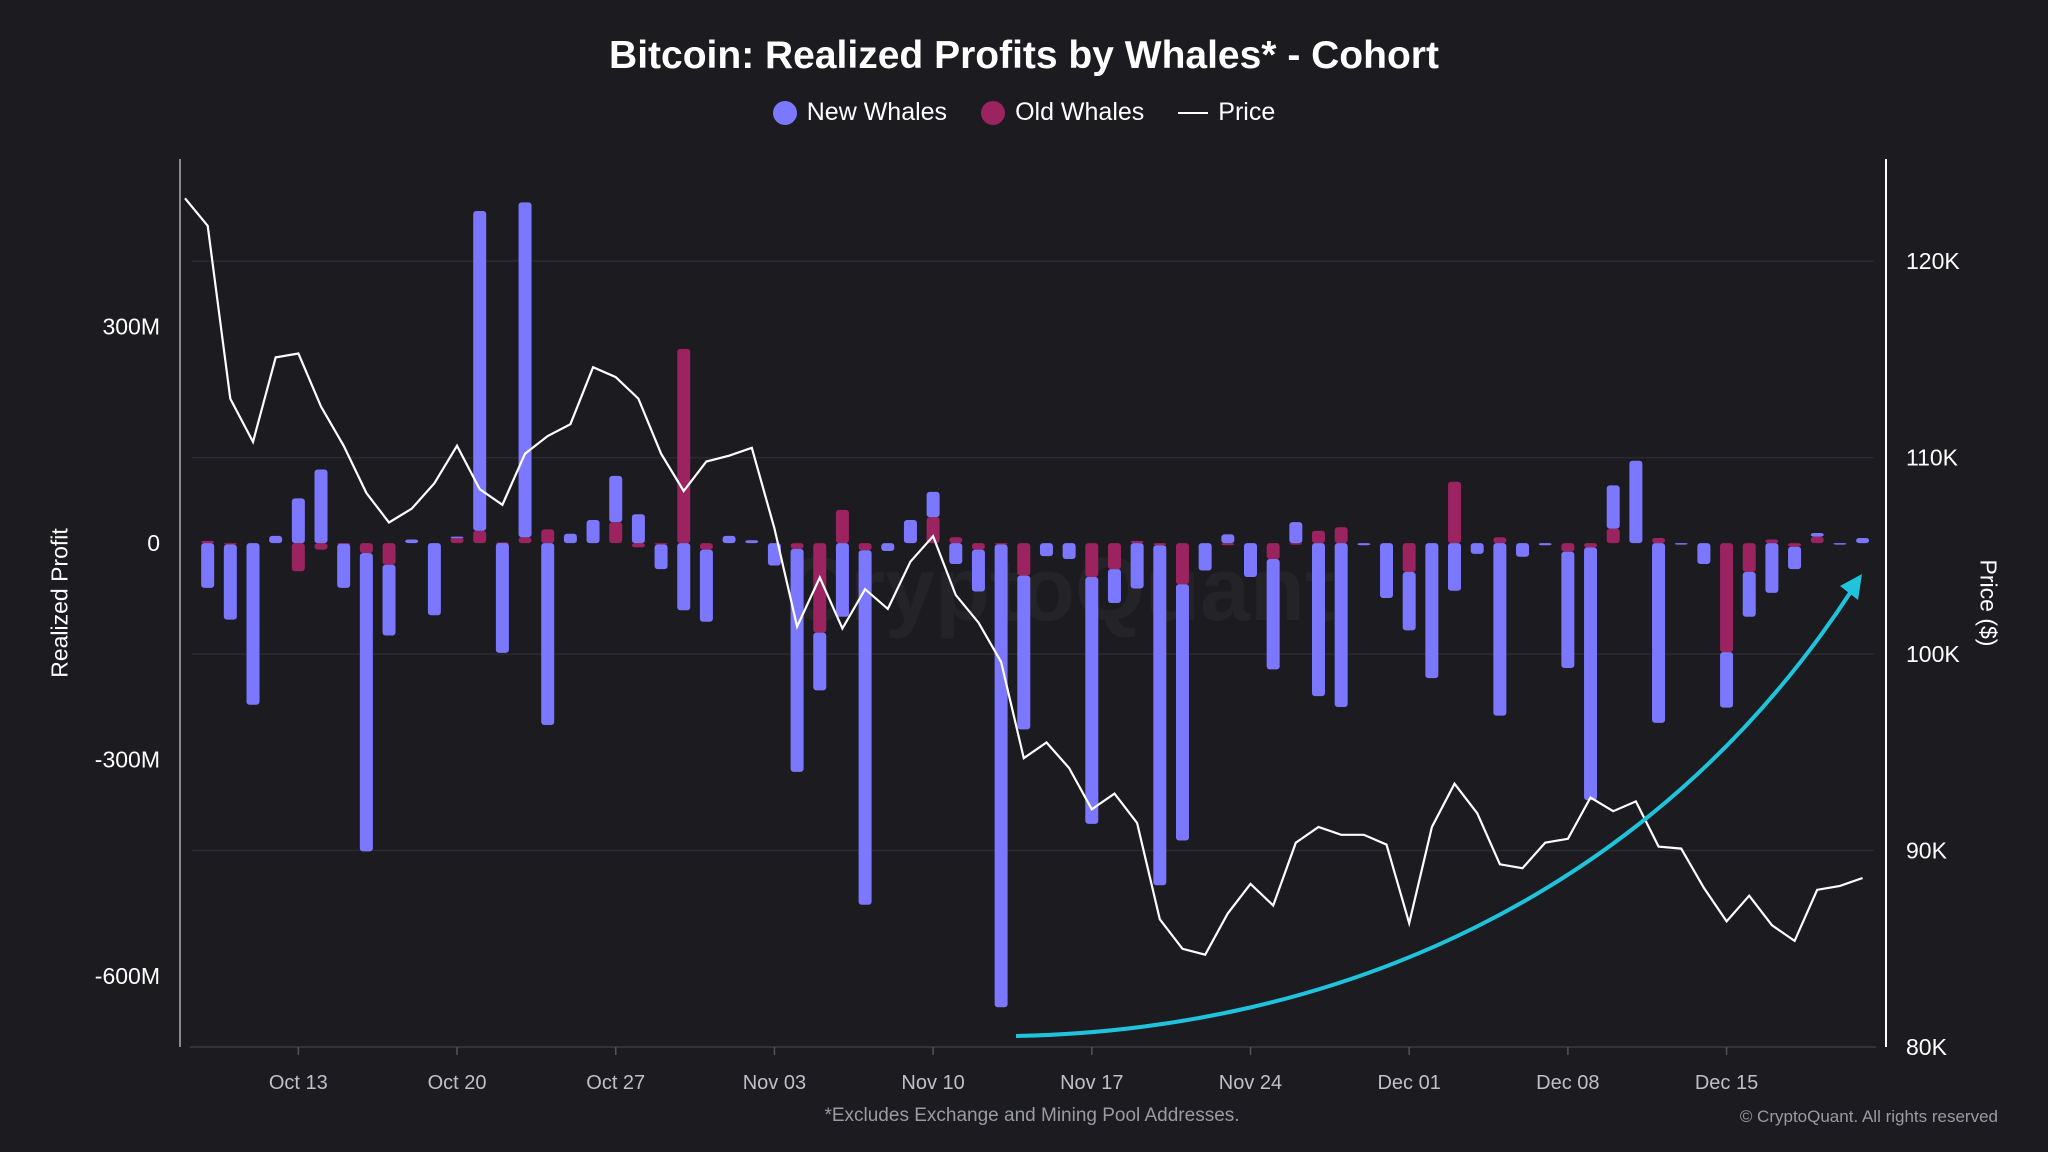 This screenshot has width=2048, height=1152. Describe the element at coordinates (1193, 112) in the screenshot. I see `price-line-marker-icon` at that location.